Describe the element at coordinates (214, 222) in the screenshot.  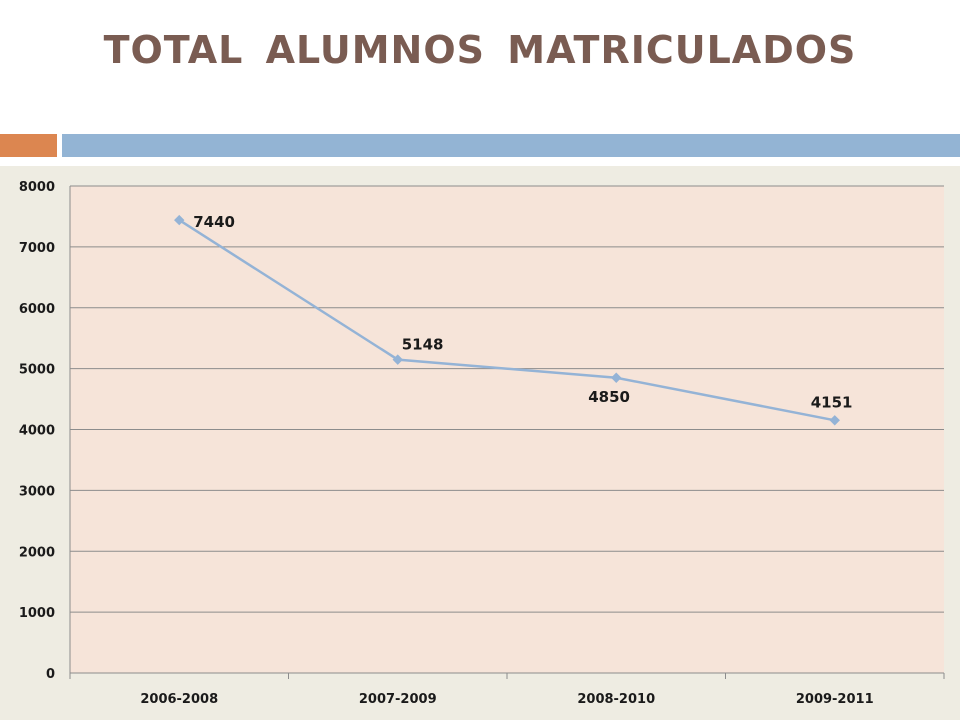
I see `data-label-2006-2008: 7440` at that location.